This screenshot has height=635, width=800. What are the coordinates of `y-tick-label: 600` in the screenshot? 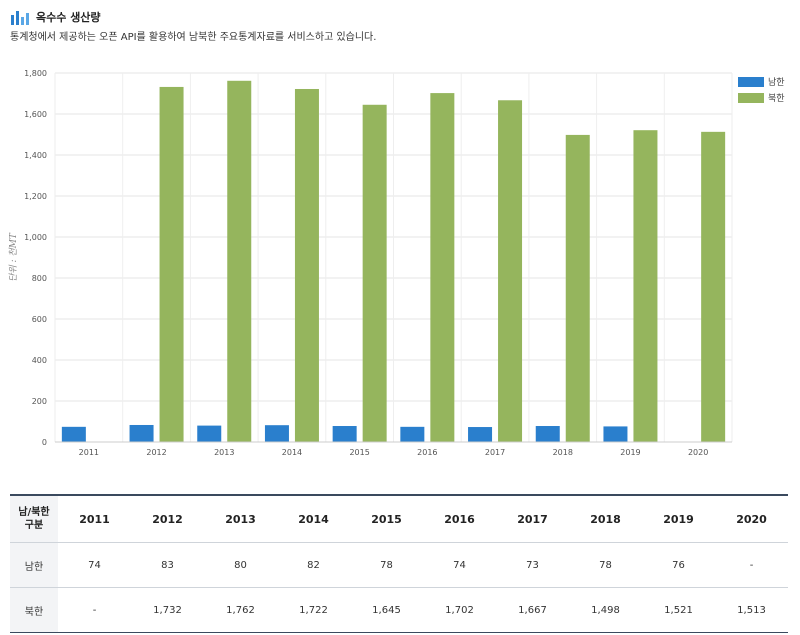 It's located at (39, 319).